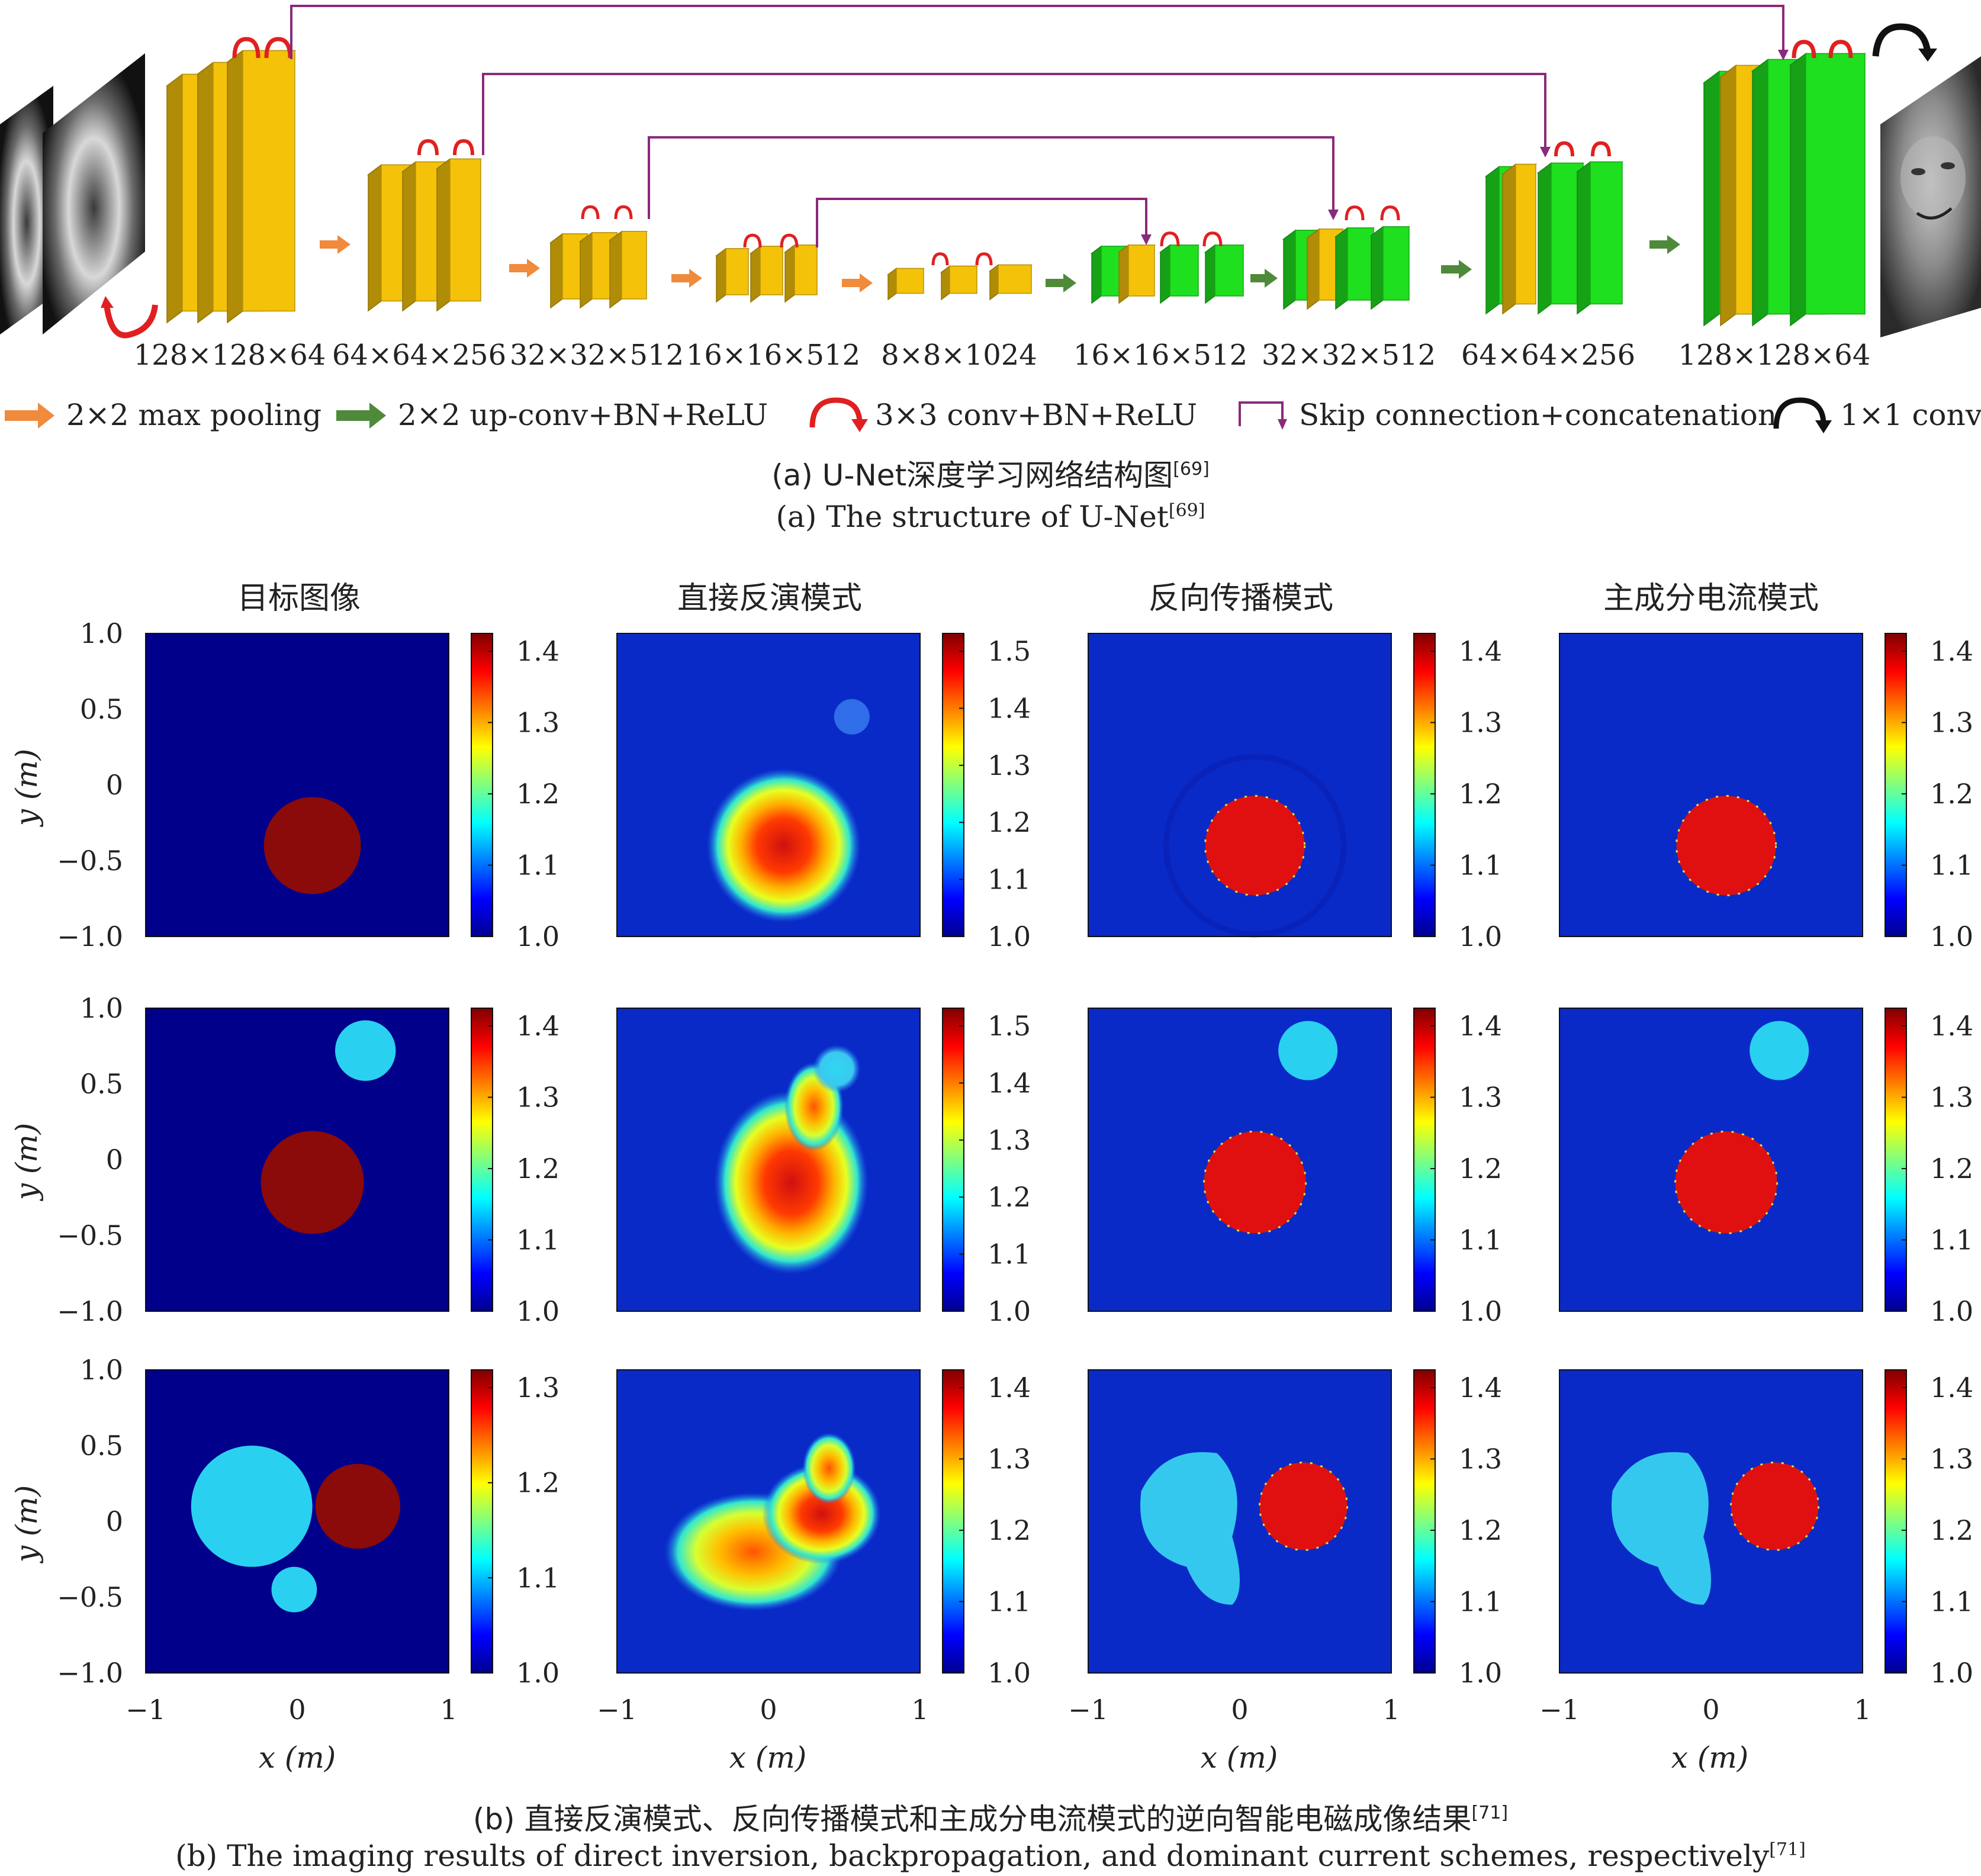 This screenshot has height=1876, width=1981. Describe the element at coordinates (1774, 355) in the screenshot. I see `layer-size-label: 128×128×64` at that location.